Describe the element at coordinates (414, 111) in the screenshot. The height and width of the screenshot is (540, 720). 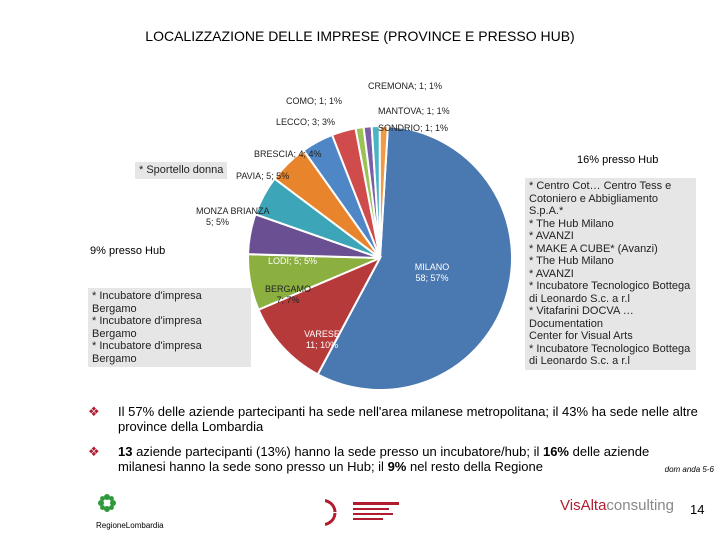
I see `slice-label: MANTOVA; 1; 1%` at that location.